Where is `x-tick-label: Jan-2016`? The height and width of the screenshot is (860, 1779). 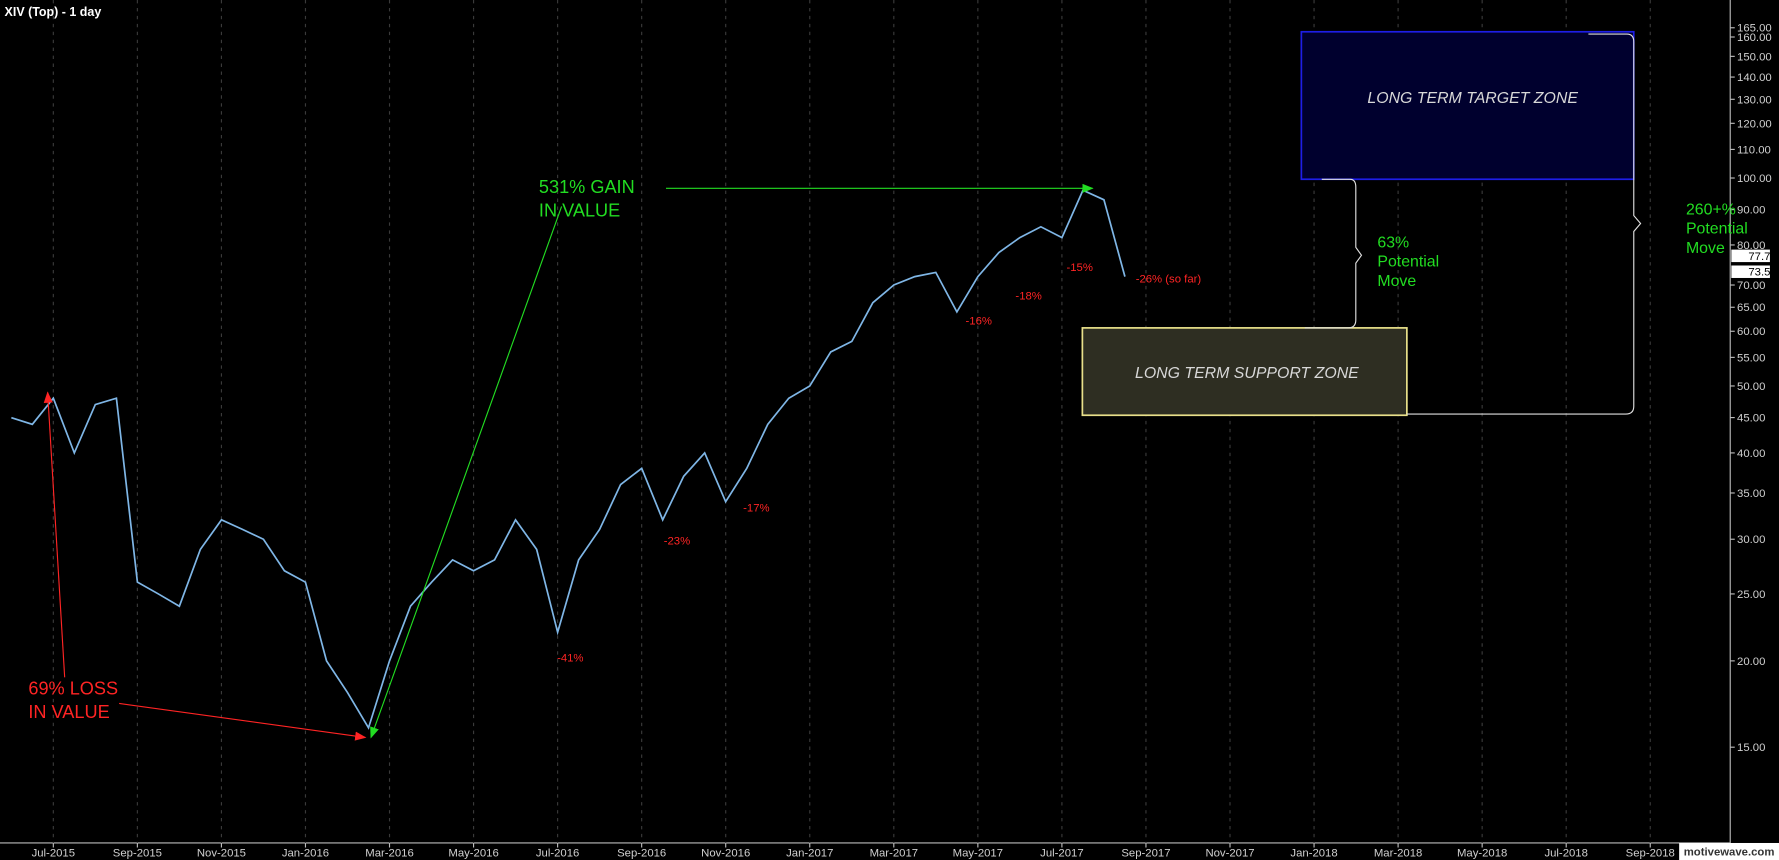 x-tick-label: Jan-2016 is located at coordinates (305, 854).